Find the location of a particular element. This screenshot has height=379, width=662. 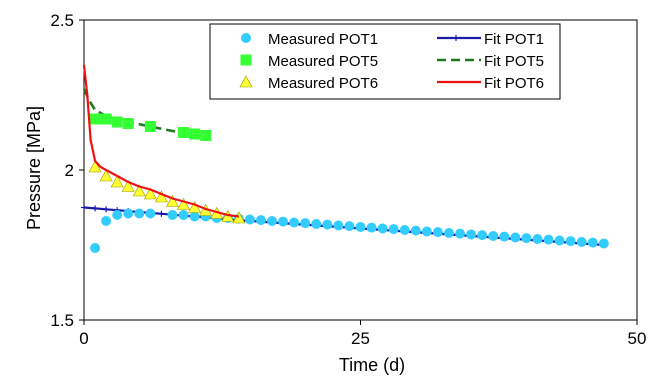

y-tick-label: 2 is located at coordinates (69, 170).